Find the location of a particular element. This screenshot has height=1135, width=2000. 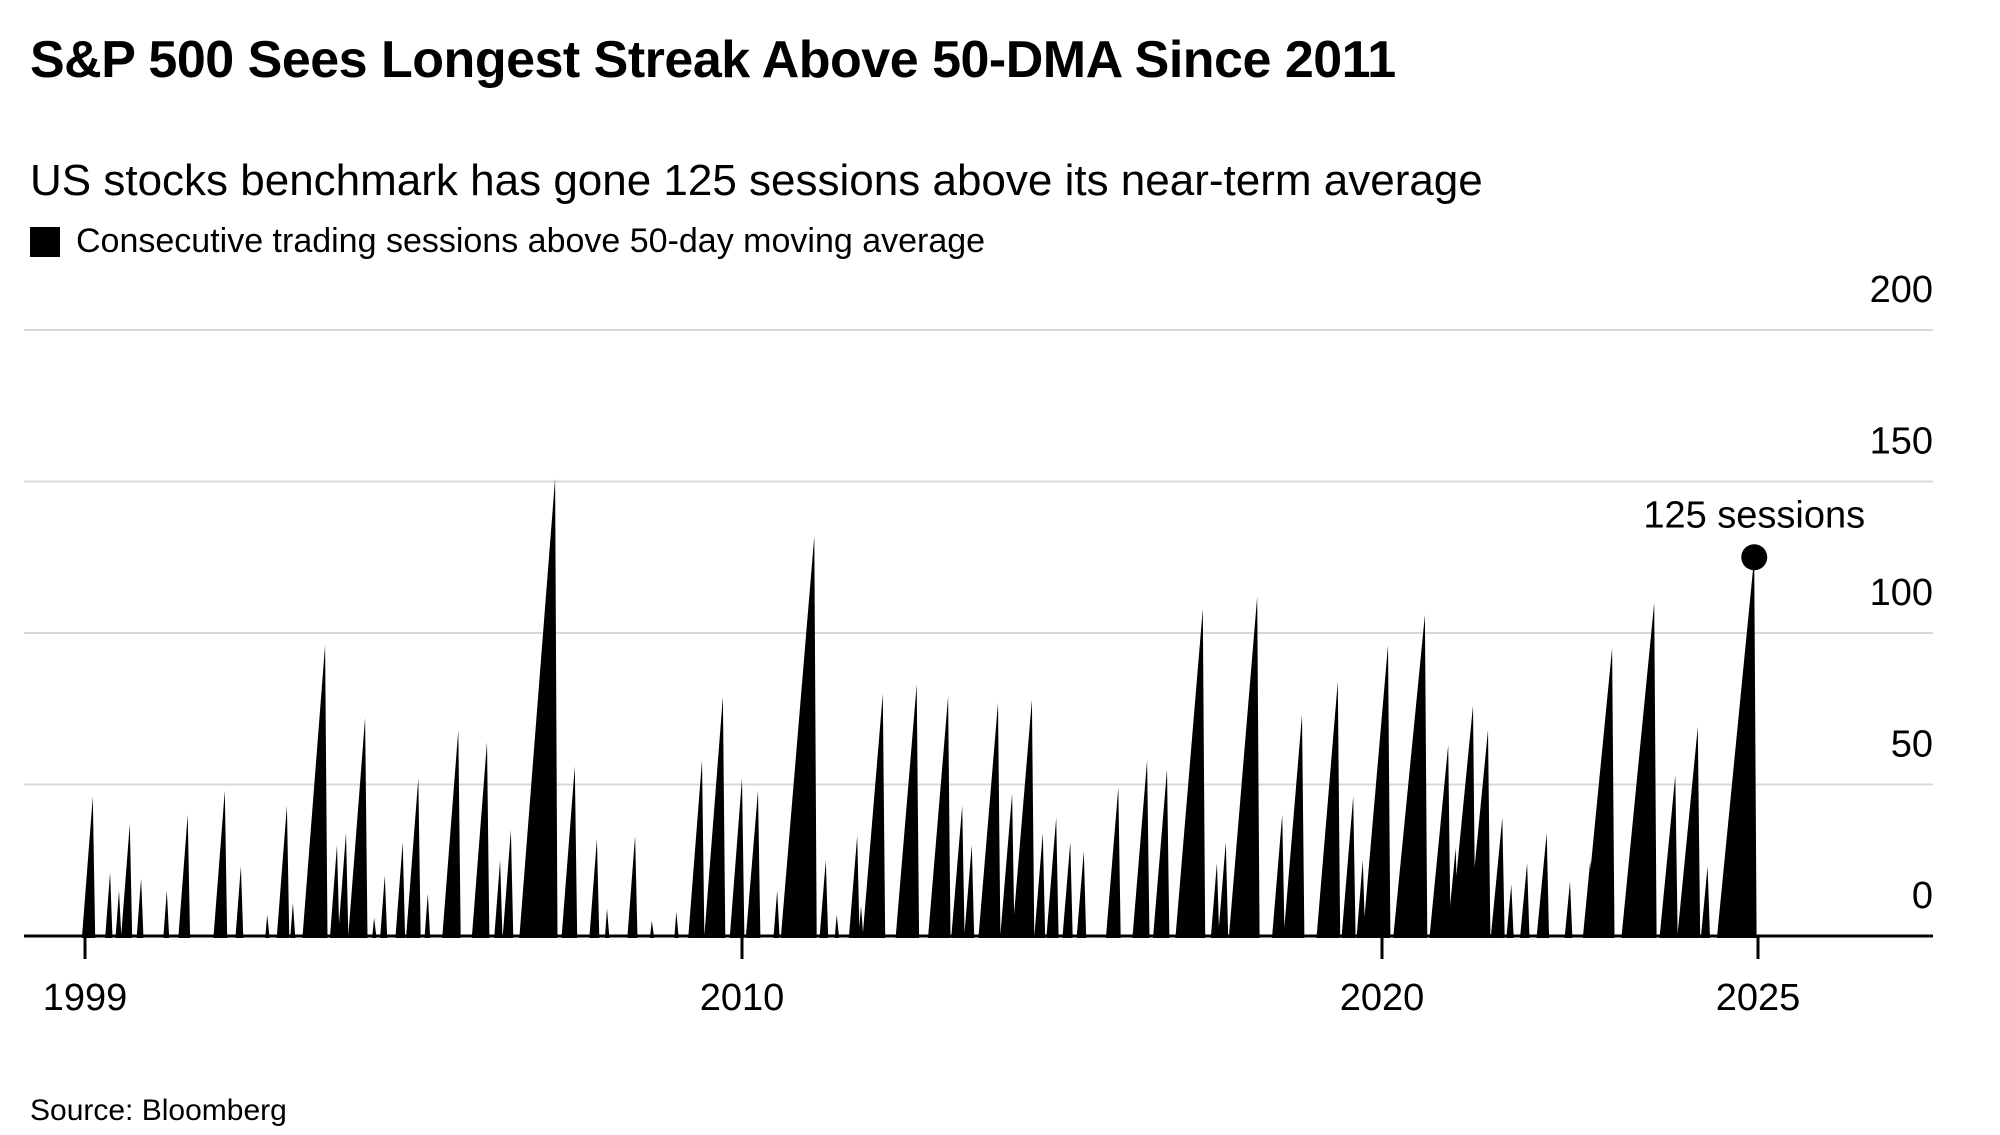

annotation-dot is located at coordinates (1754, 557).